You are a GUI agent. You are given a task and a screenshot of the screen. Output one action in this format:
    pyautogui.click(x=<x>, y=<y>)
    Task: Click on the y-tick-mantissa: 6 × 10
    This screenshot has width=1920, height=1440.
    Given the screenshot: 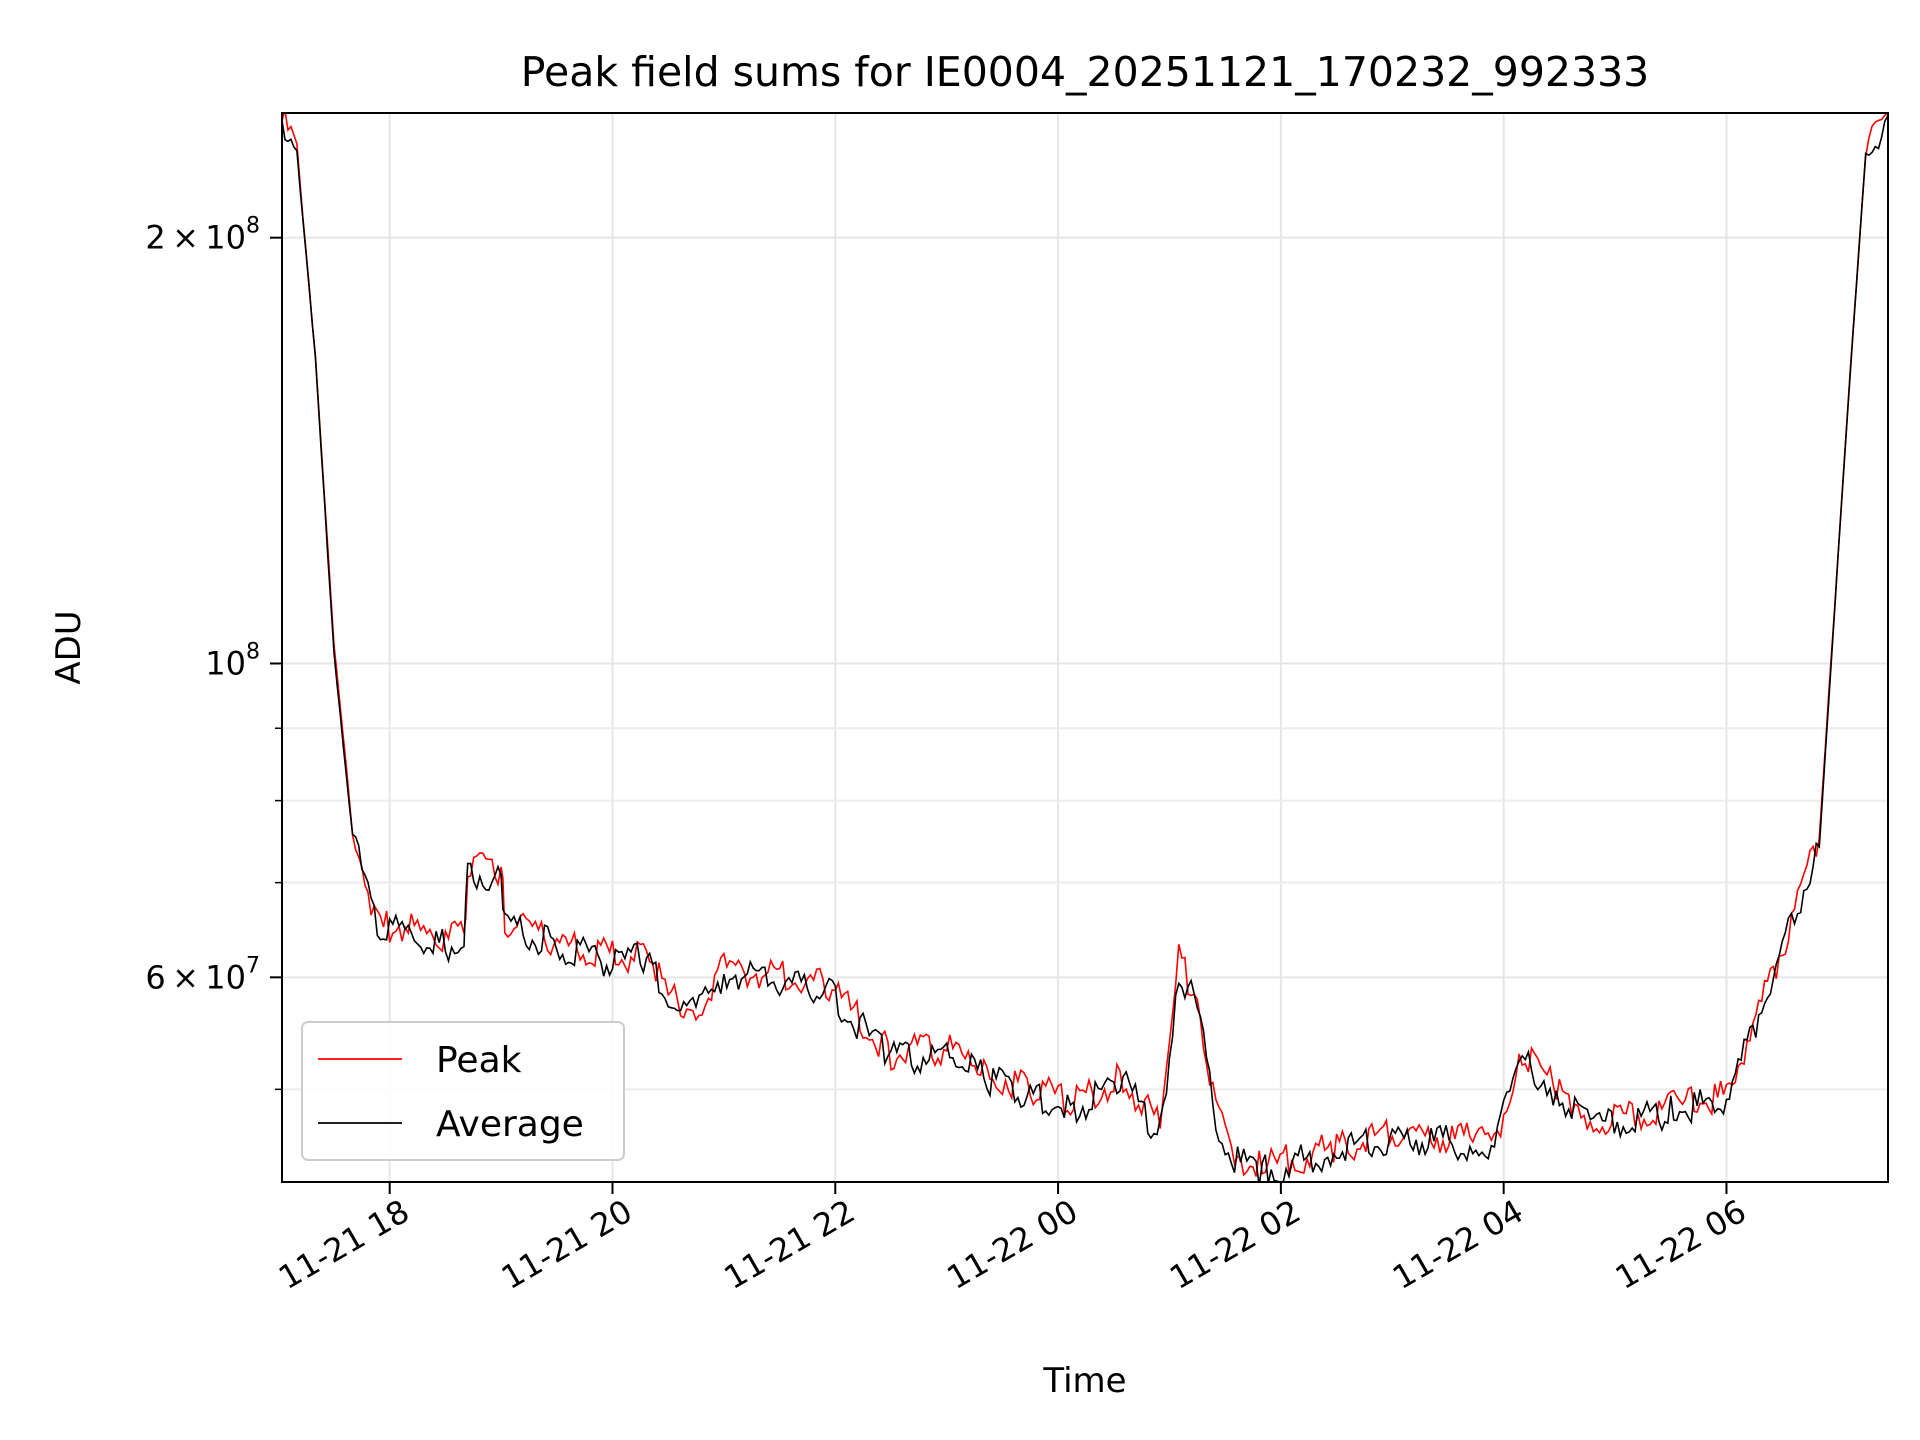 What is the action you would take?
    pyautogui.click(x=195, y=977)
    